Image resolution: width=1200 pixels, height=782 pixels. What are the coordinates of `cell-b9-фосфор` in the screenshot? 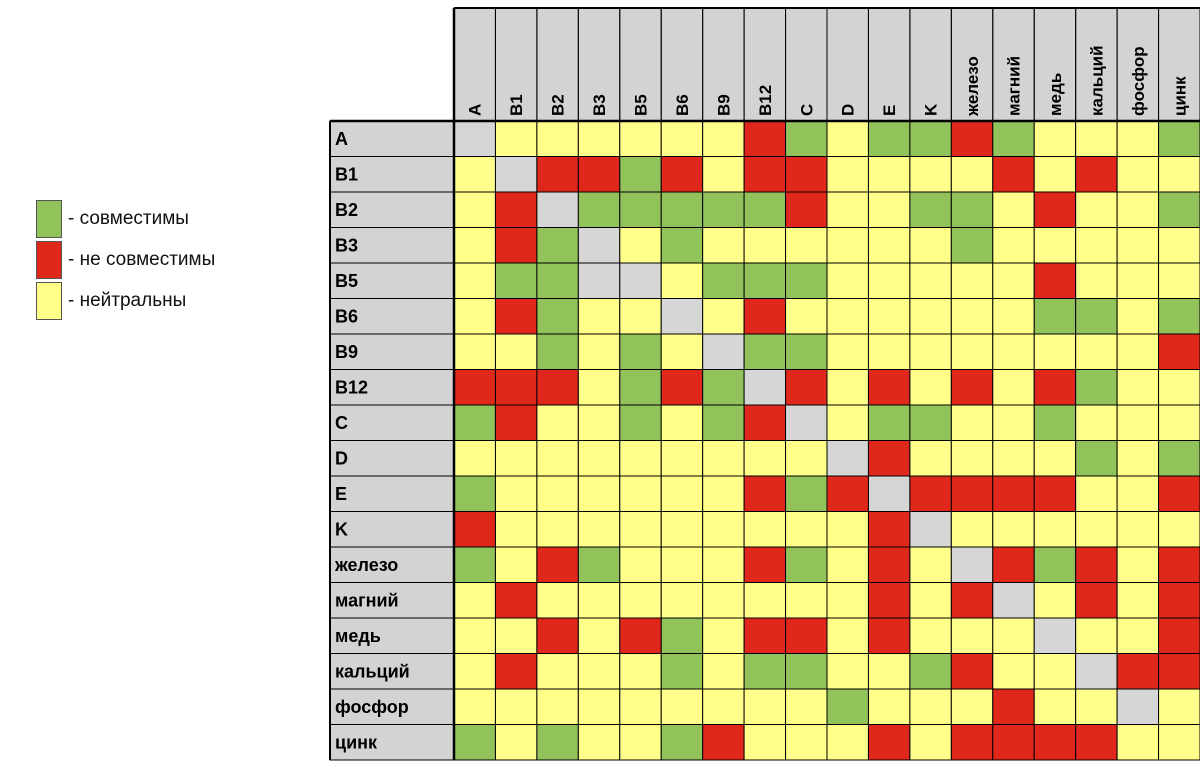 It's located at (1138, 351).